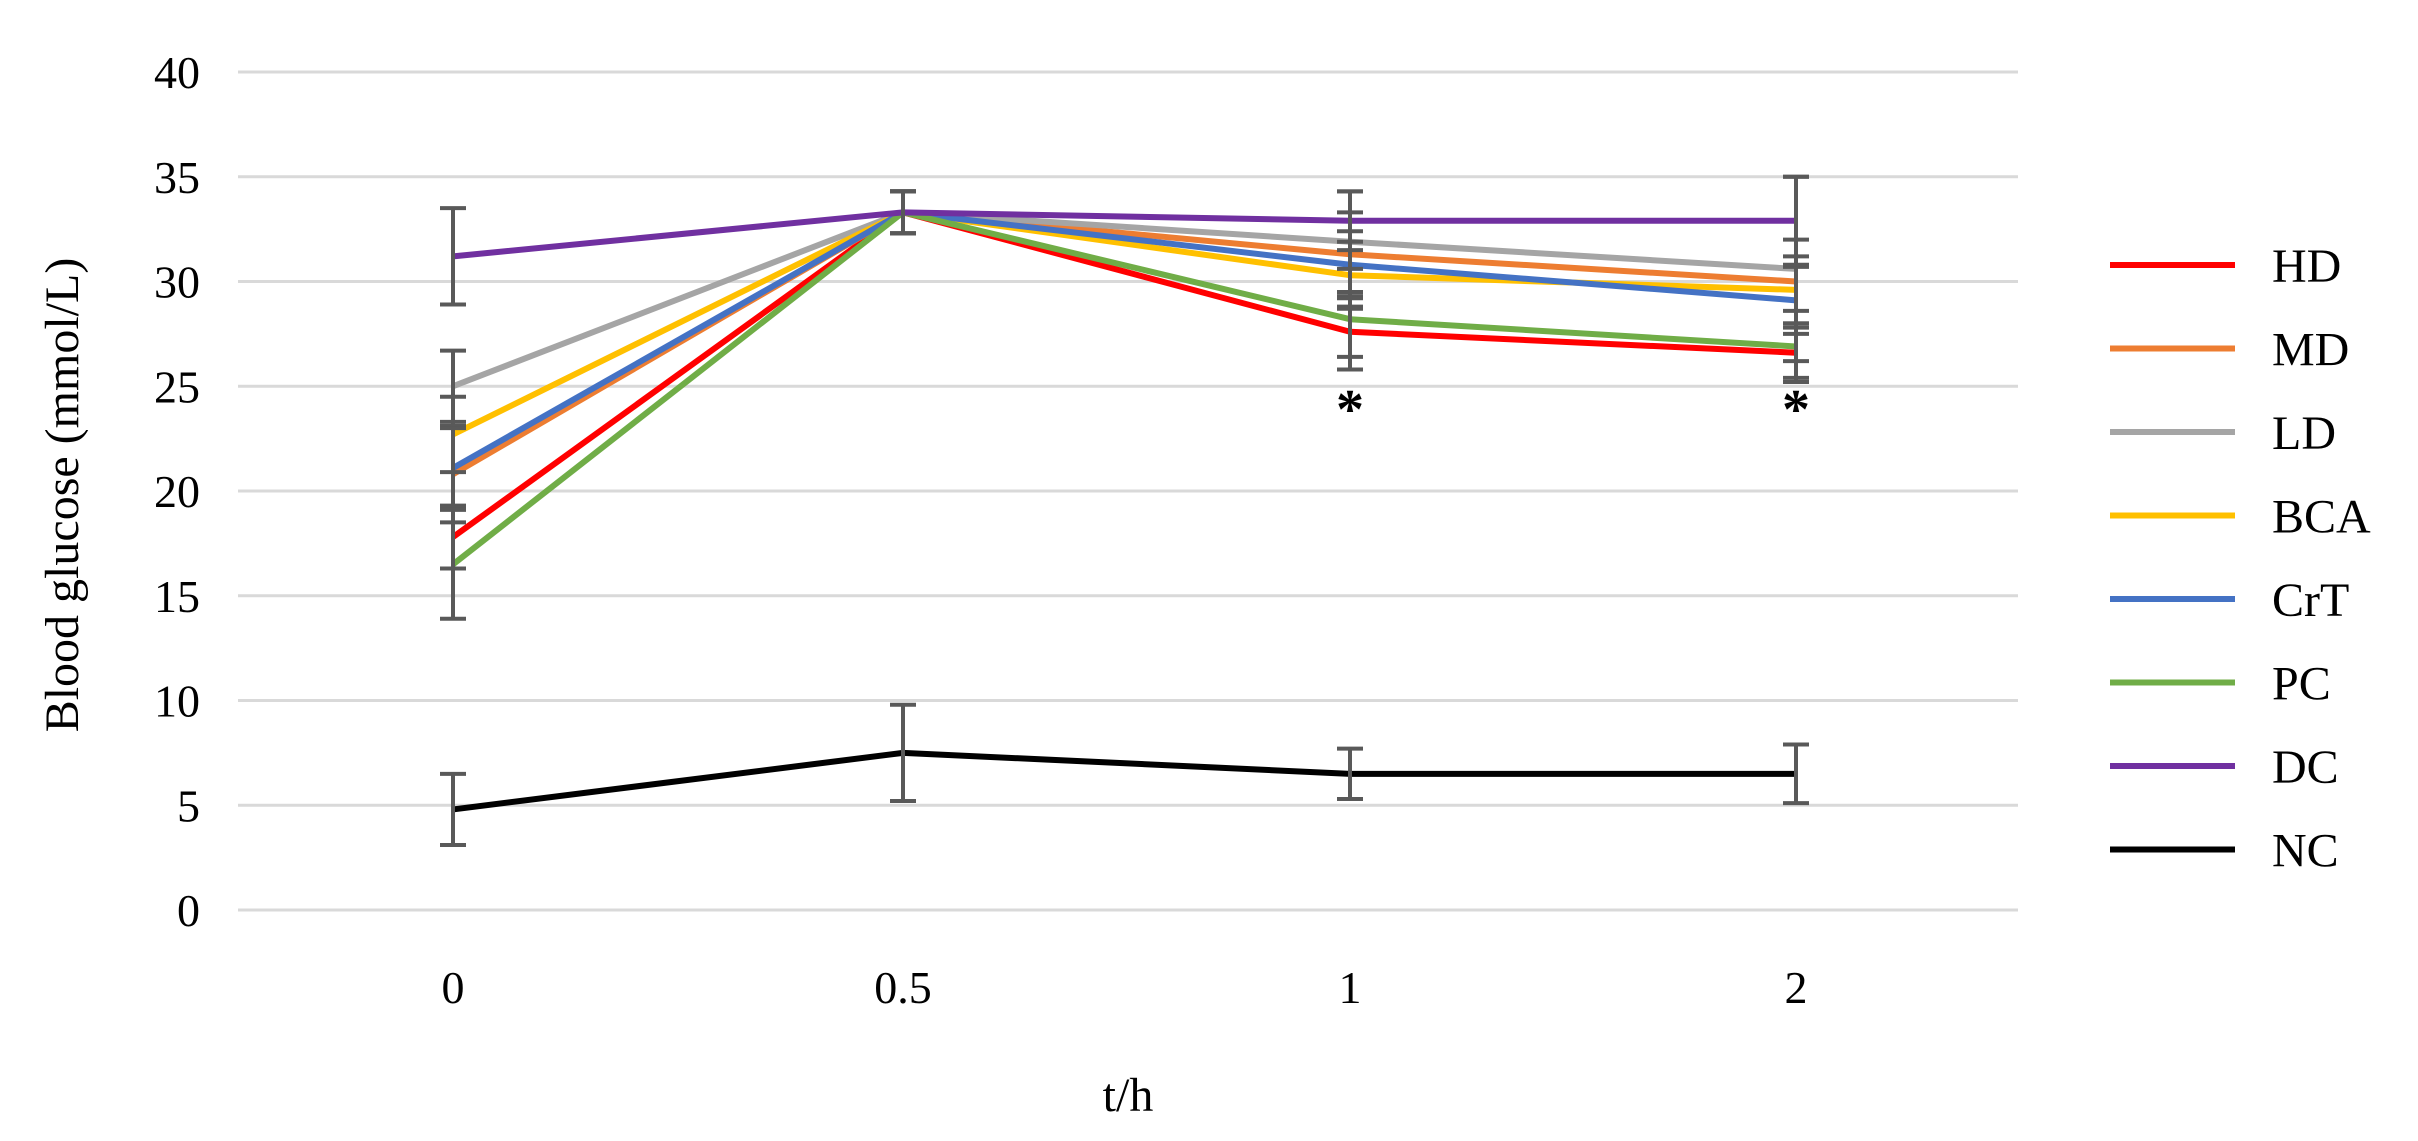 Image resolution: width=2418 pixels, height=1141 pixels. I want to click on legend-label: LD, so click(2304, 433).